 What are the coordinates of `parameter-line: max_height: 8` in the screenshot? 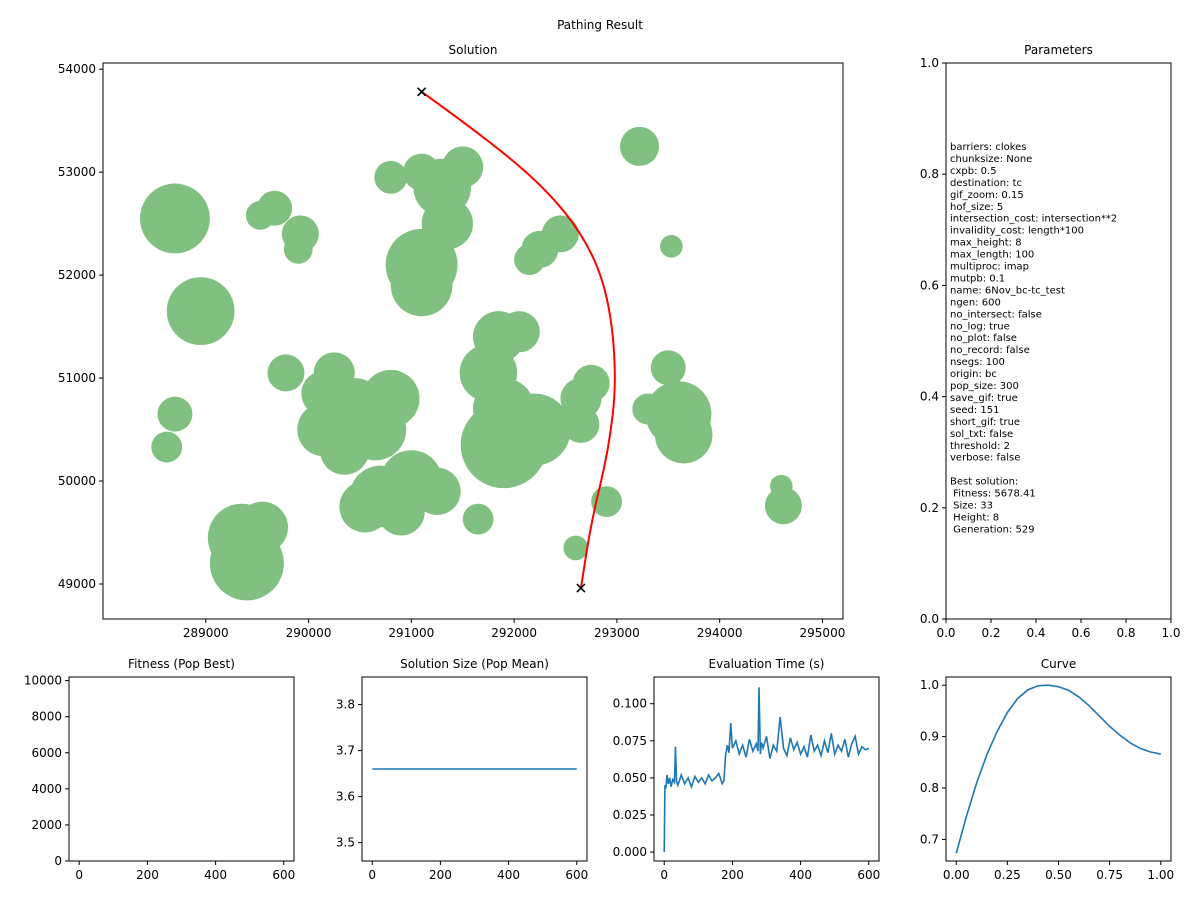 It's located at (986, 243).